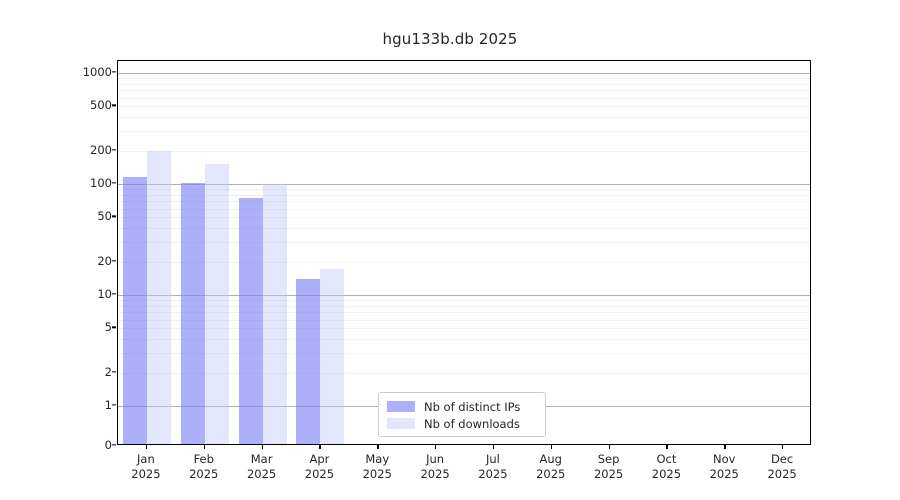 This screenshot has height=500, width=900. Describe the element at coordinates (782, 459) in the screenshot. I see `x-axis-tick-label-month: Dec` at that location.